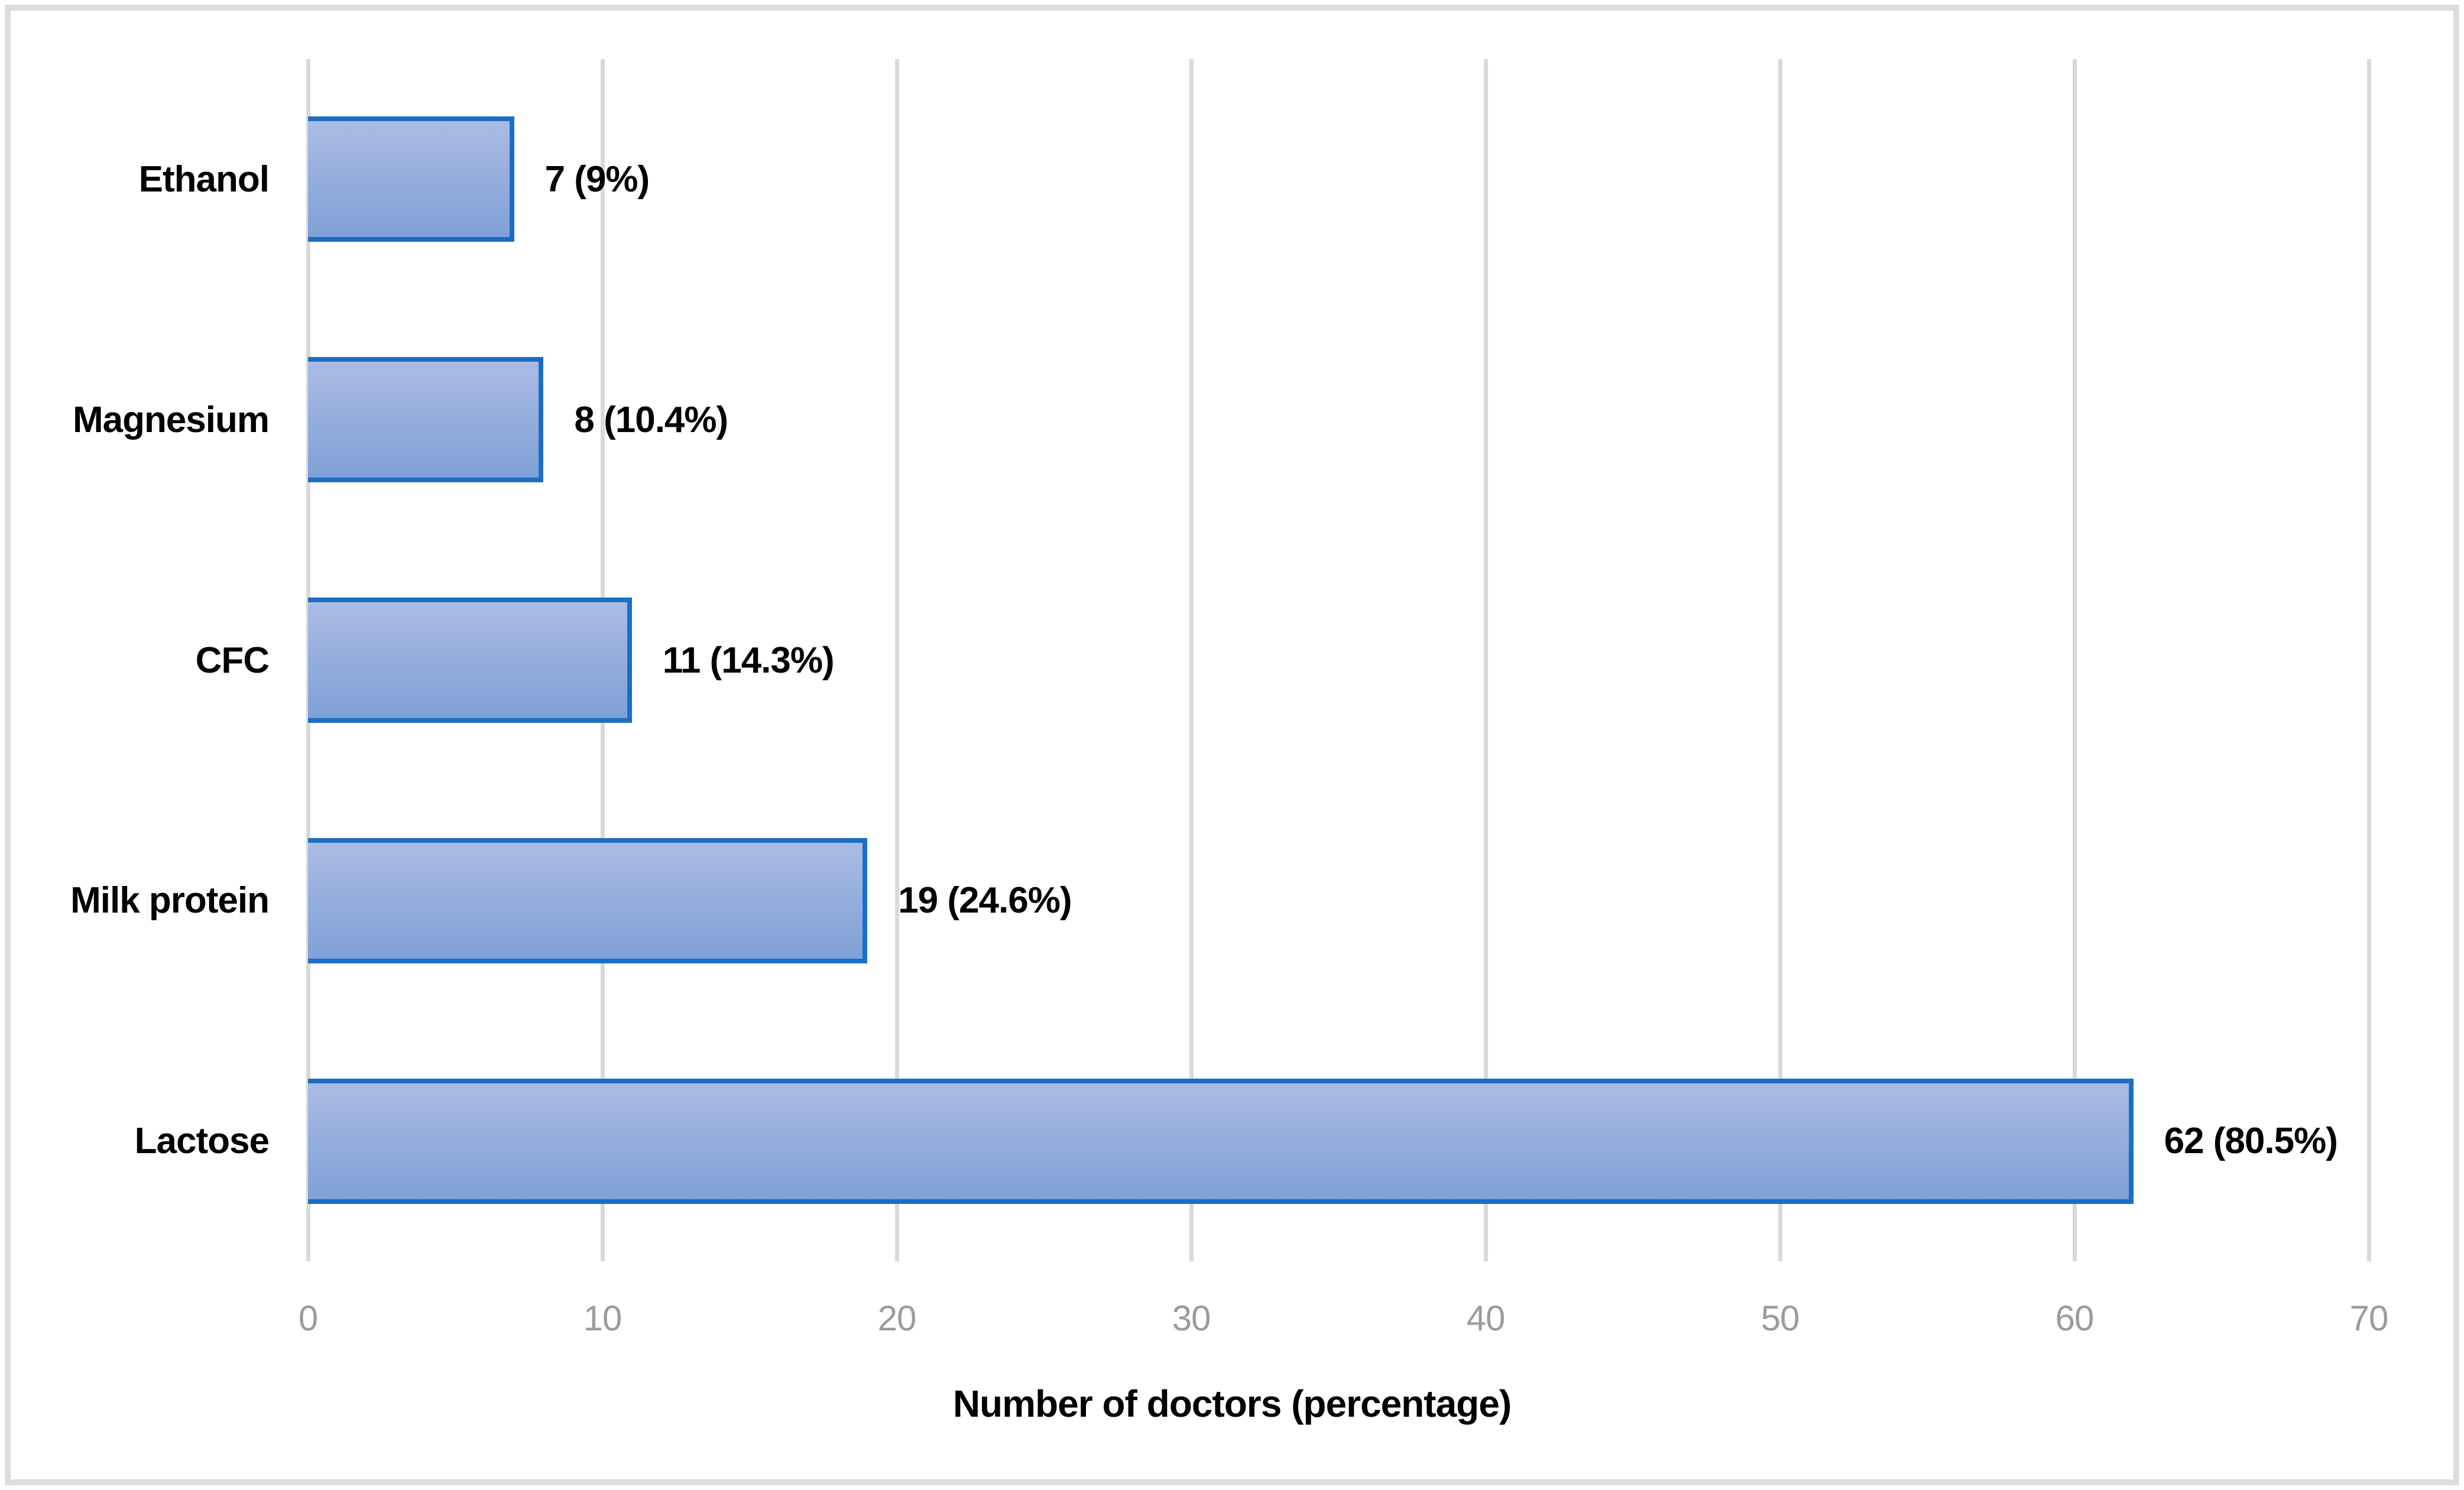  I want to click on bar-milk-protein, so click(588, 900).